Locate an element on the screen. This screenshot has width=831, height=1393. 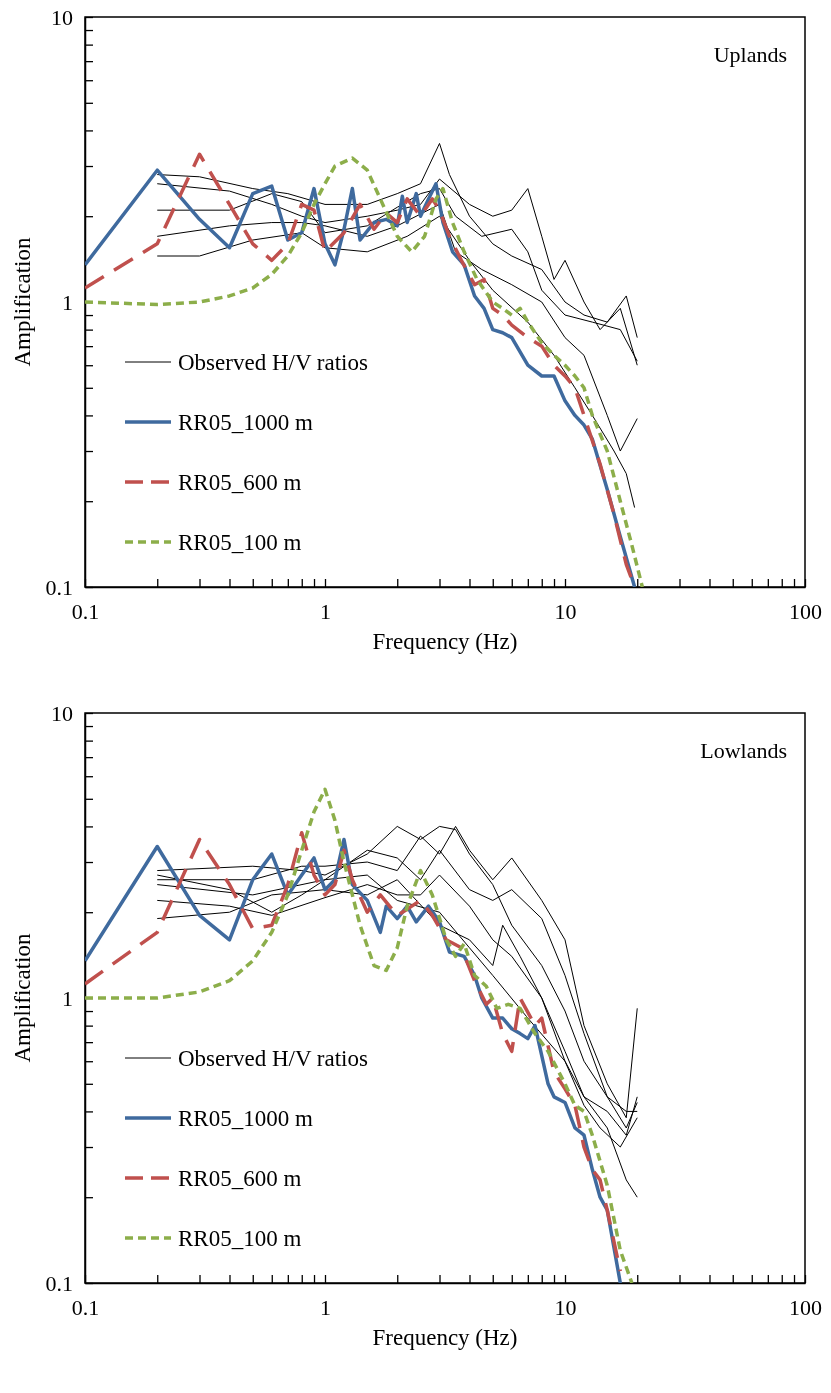
annotation: Lowlands is located at coordinates (743, 750).